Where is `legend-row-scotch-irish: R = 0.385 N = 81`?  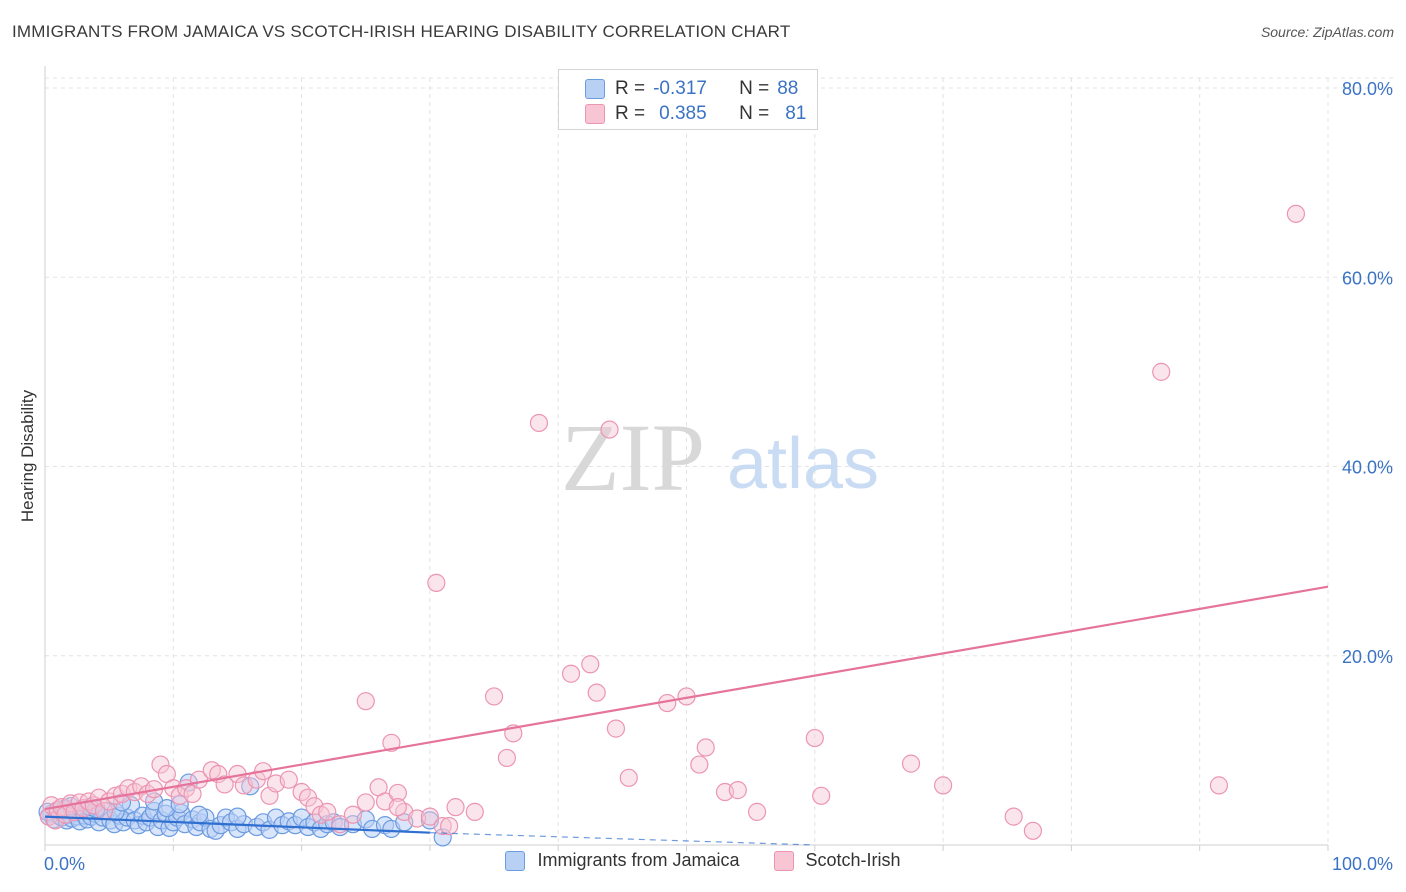 legend-row-scotch-irish: R = 0.385 N = 81 is located at coordinates (695, 114).